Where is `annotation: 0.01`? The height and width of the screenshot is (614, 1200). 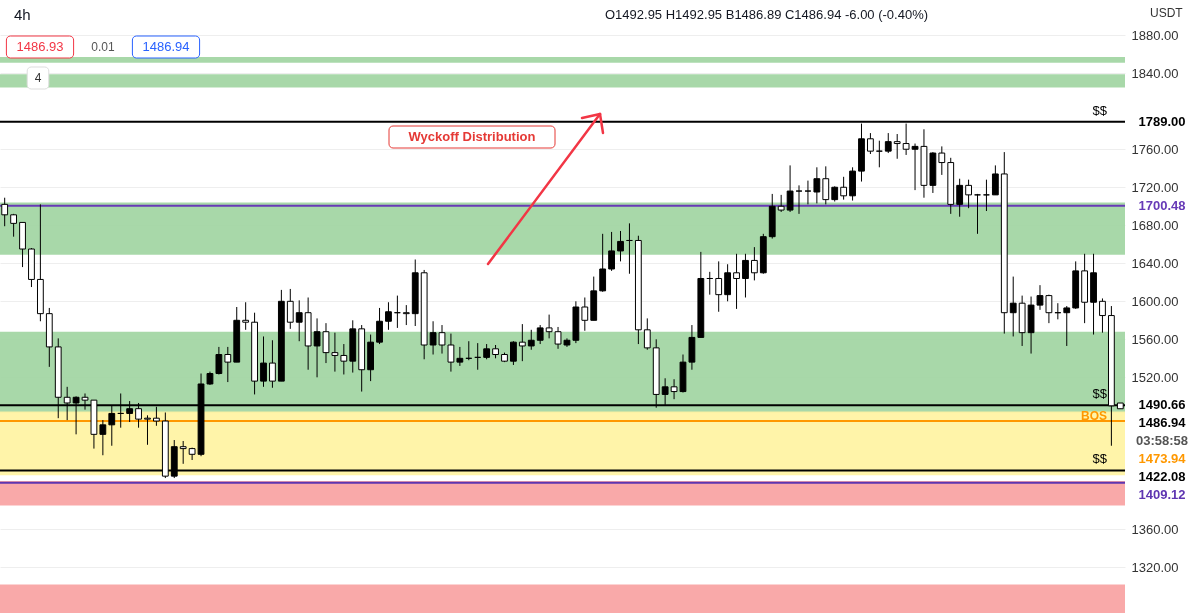 annotation: 0.01 is located at coordinates (103, 47).